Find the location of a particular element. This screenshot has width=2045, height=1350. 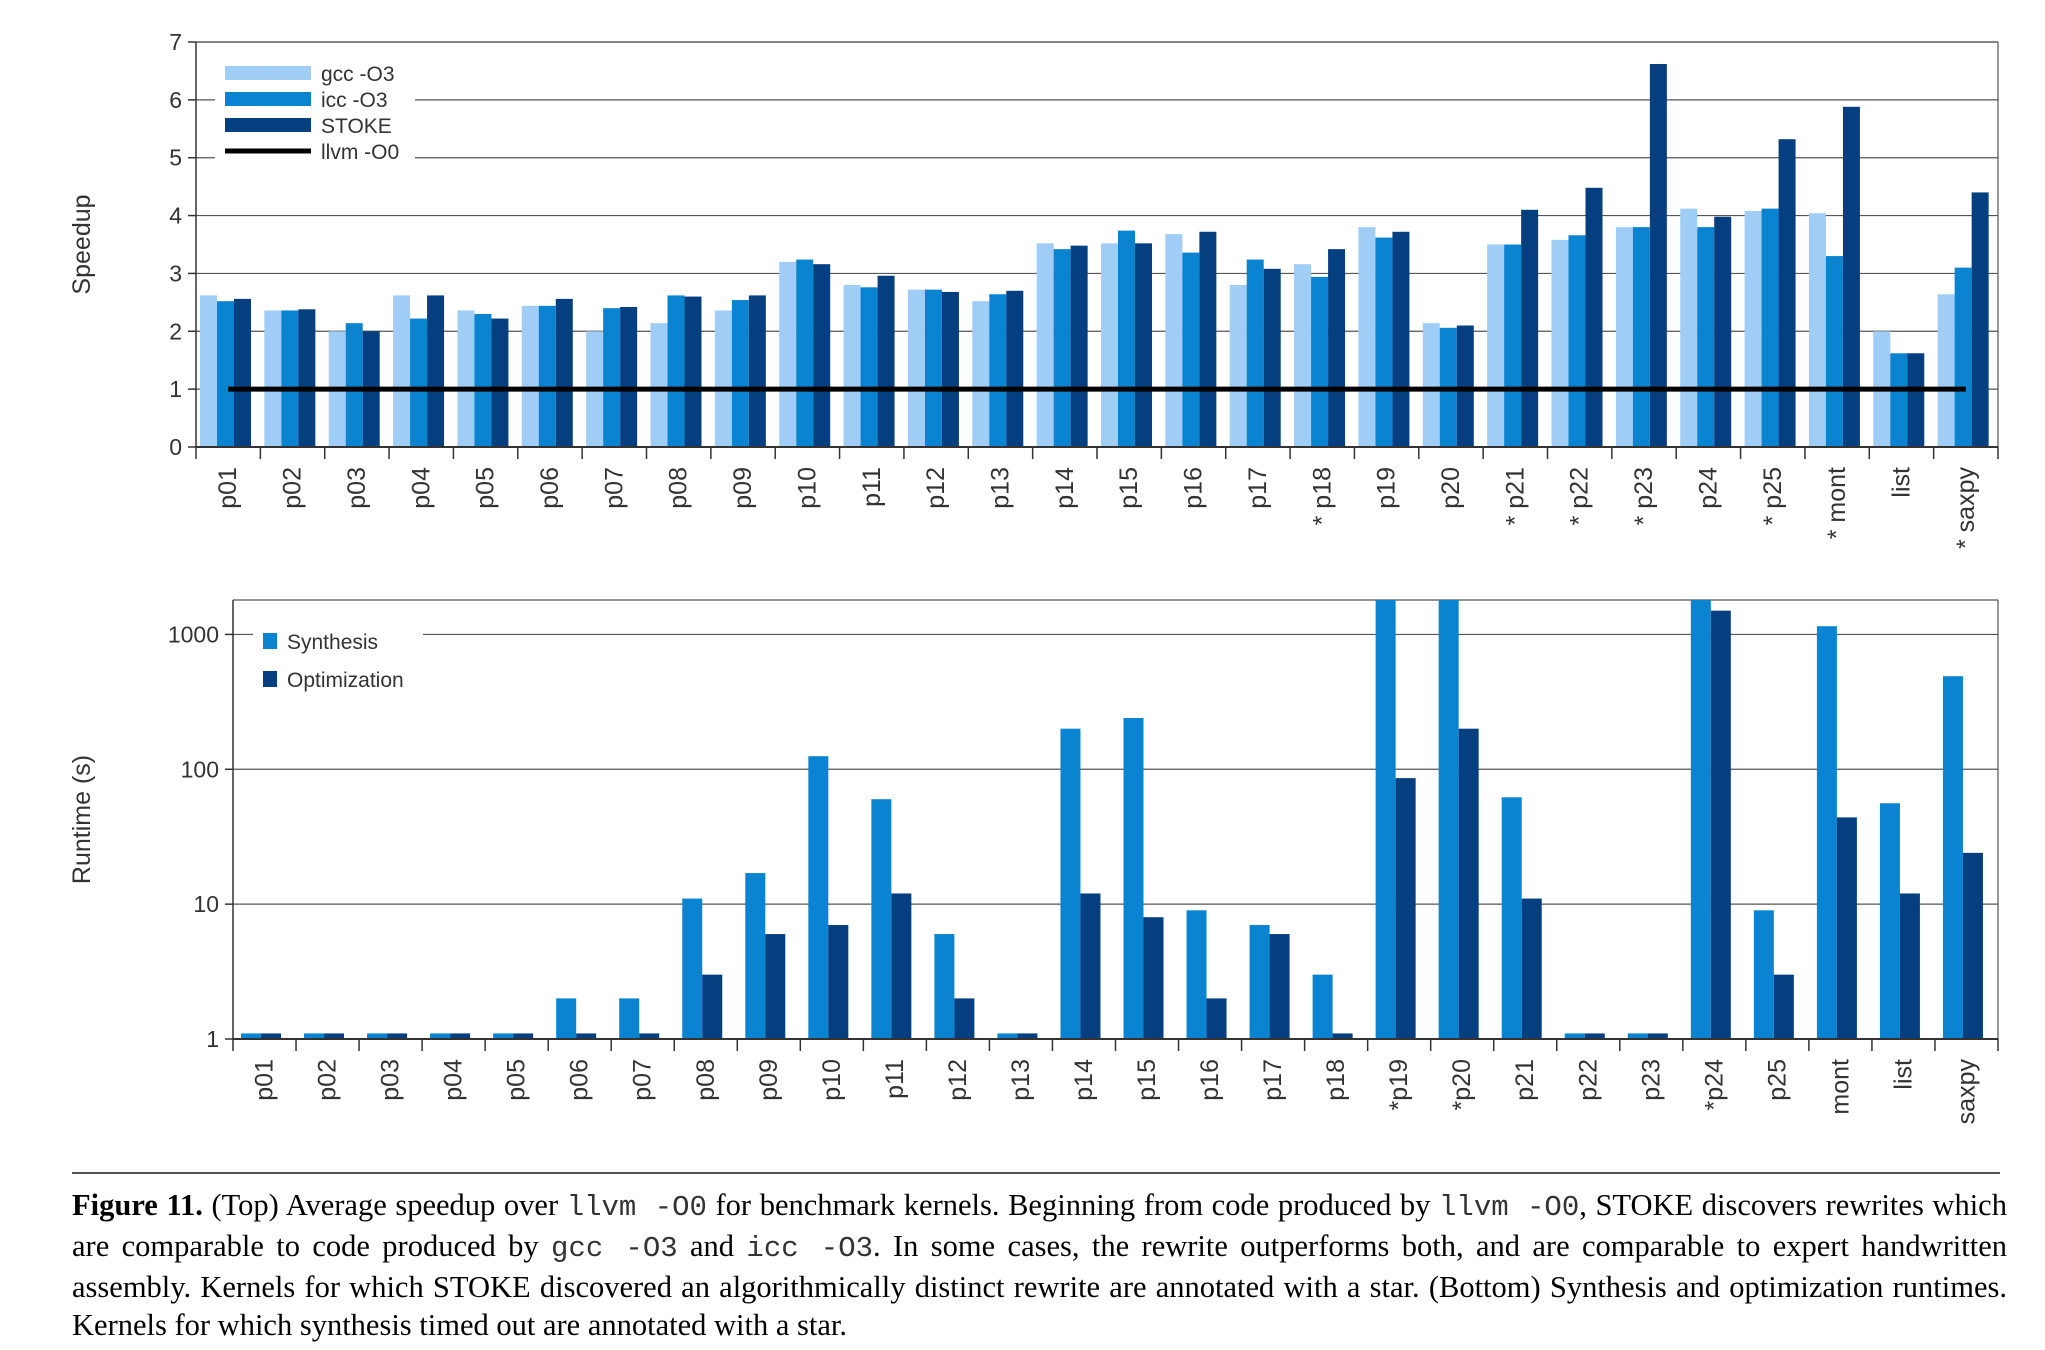

bar-gcc-o3-p25 is located at coordinates (1753, 328).